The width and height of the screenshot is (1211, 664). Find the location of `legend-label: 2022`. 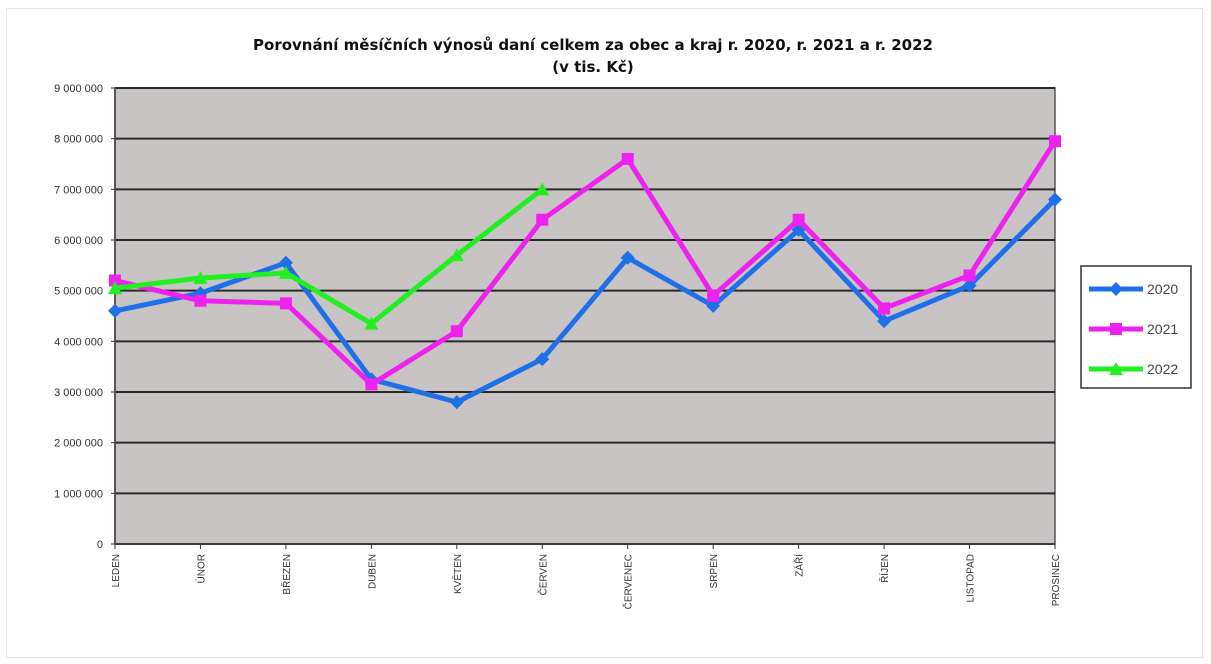

legend-label: 2022 is located at coordinates (1162, 369).